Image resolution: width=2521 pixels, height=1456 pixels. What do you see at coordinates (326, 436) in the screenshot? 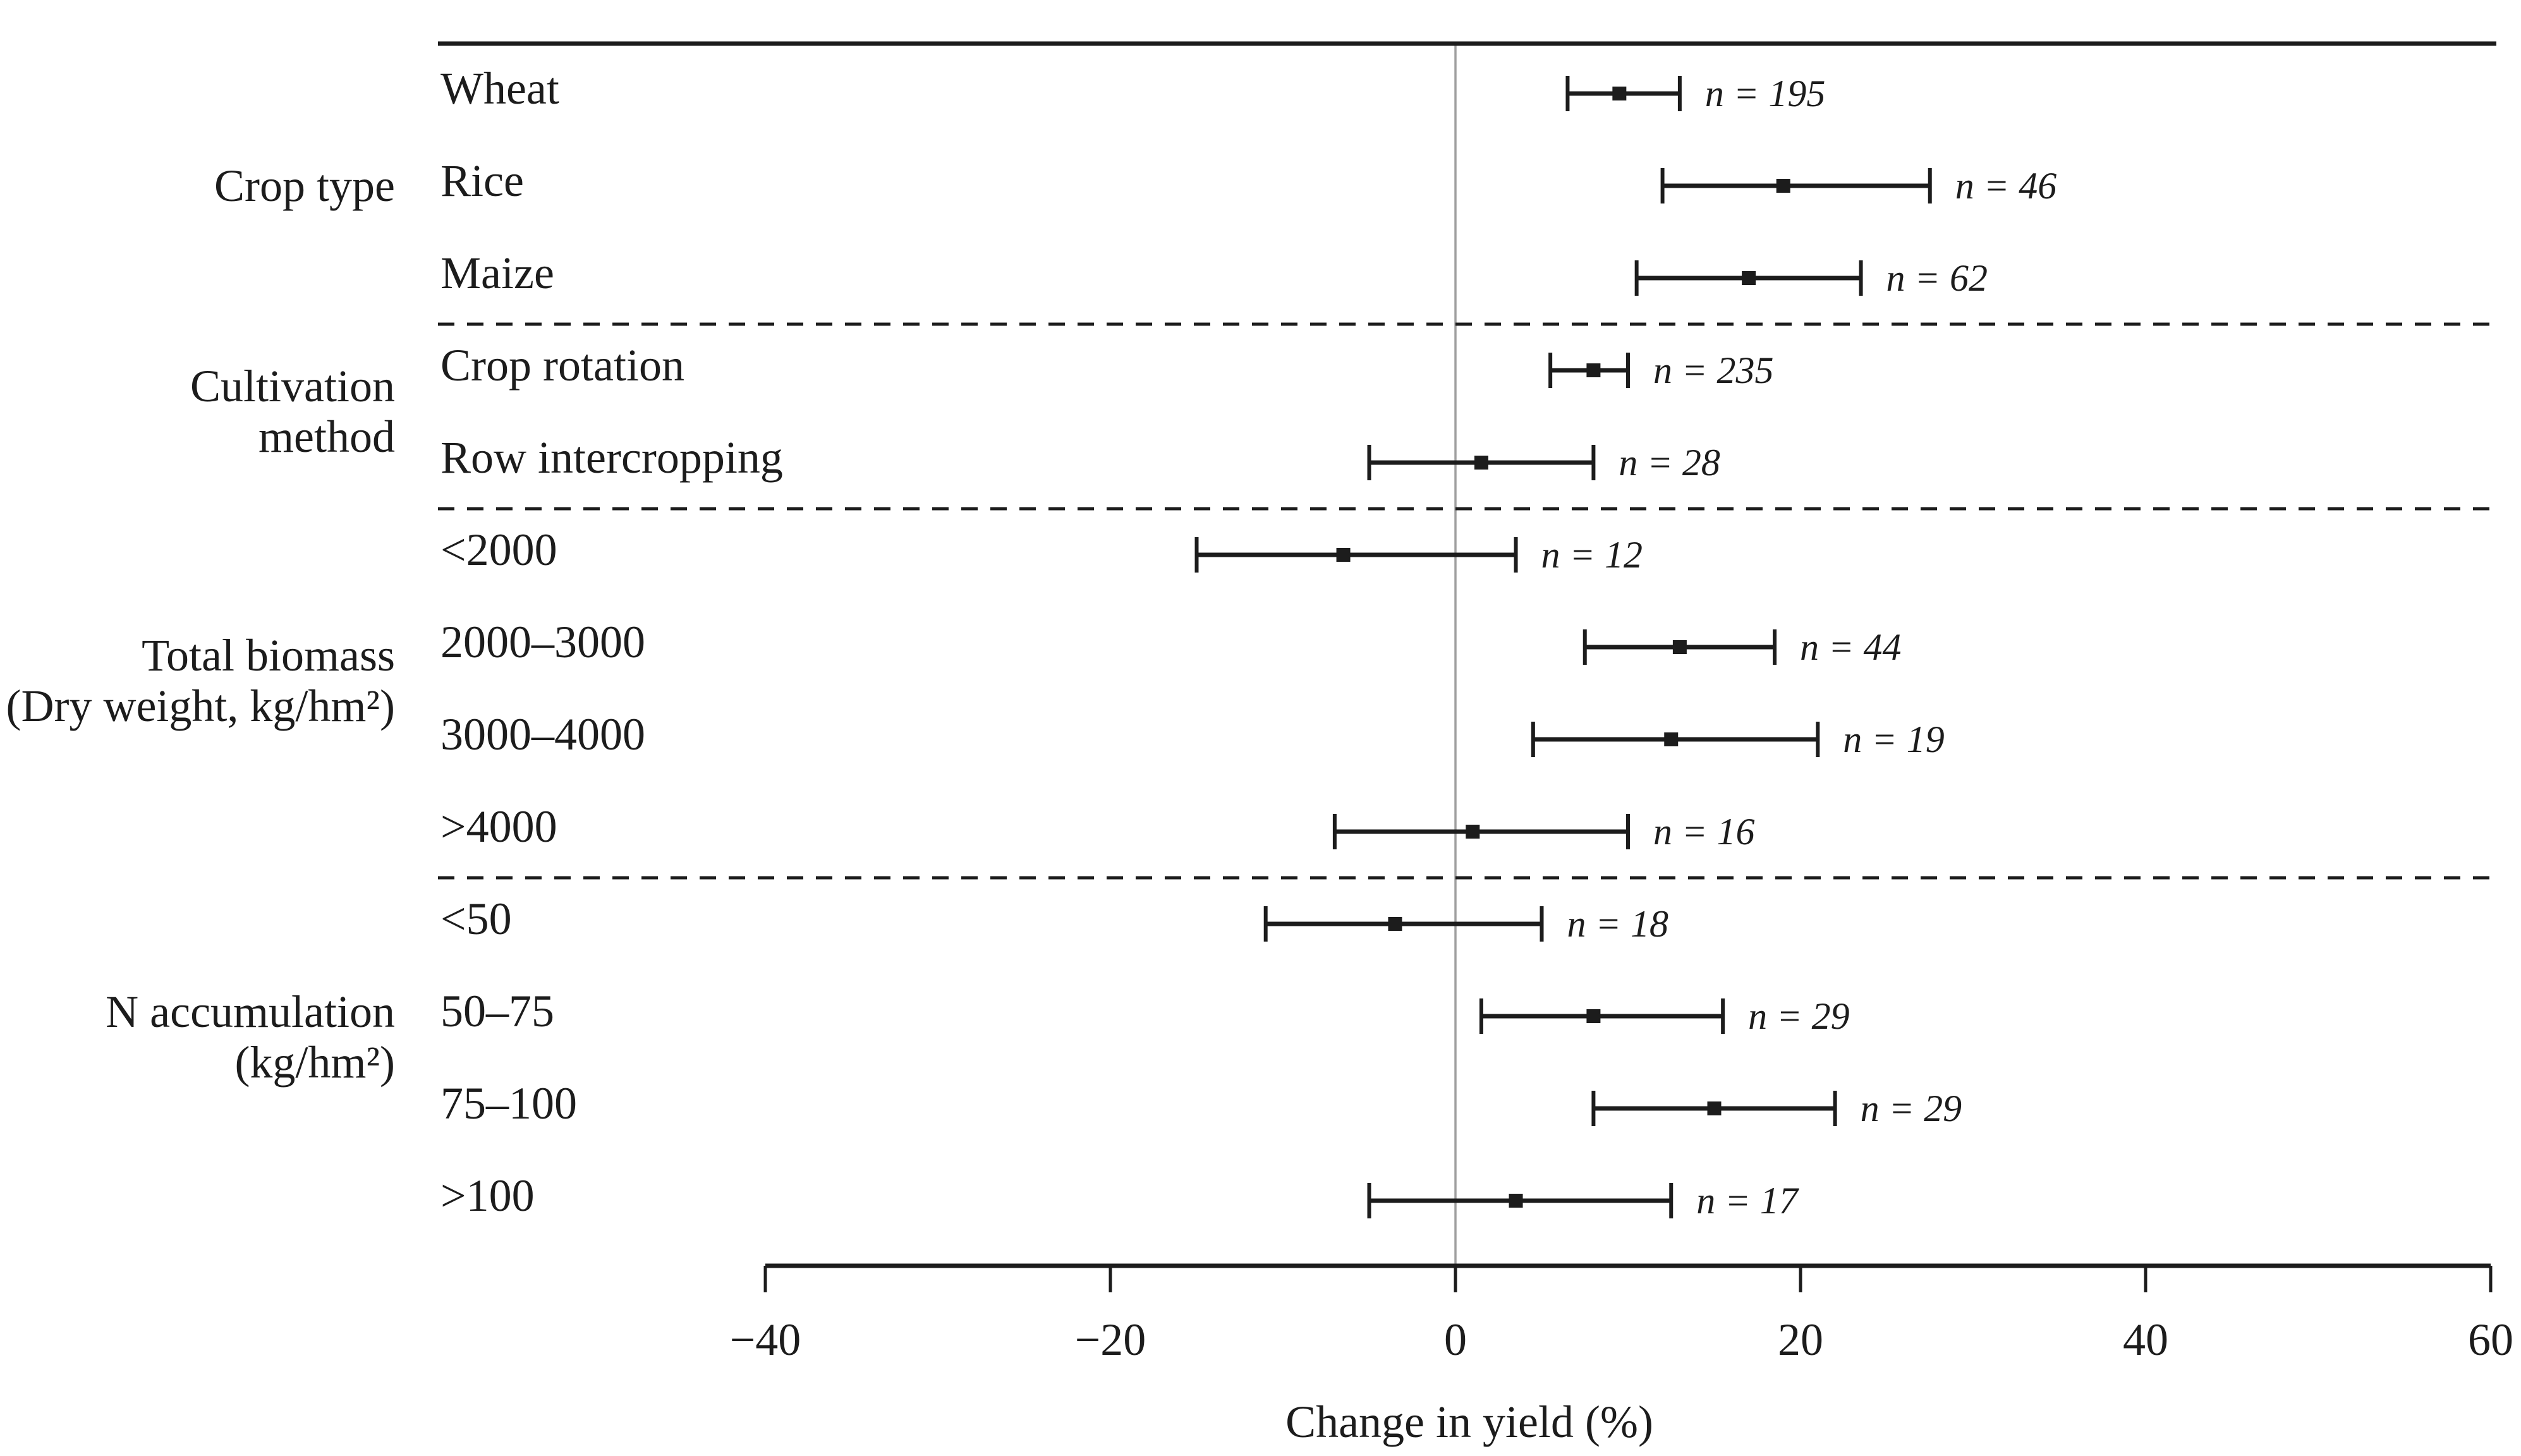
I see `group-label: method` at bounding box center [326, 436].